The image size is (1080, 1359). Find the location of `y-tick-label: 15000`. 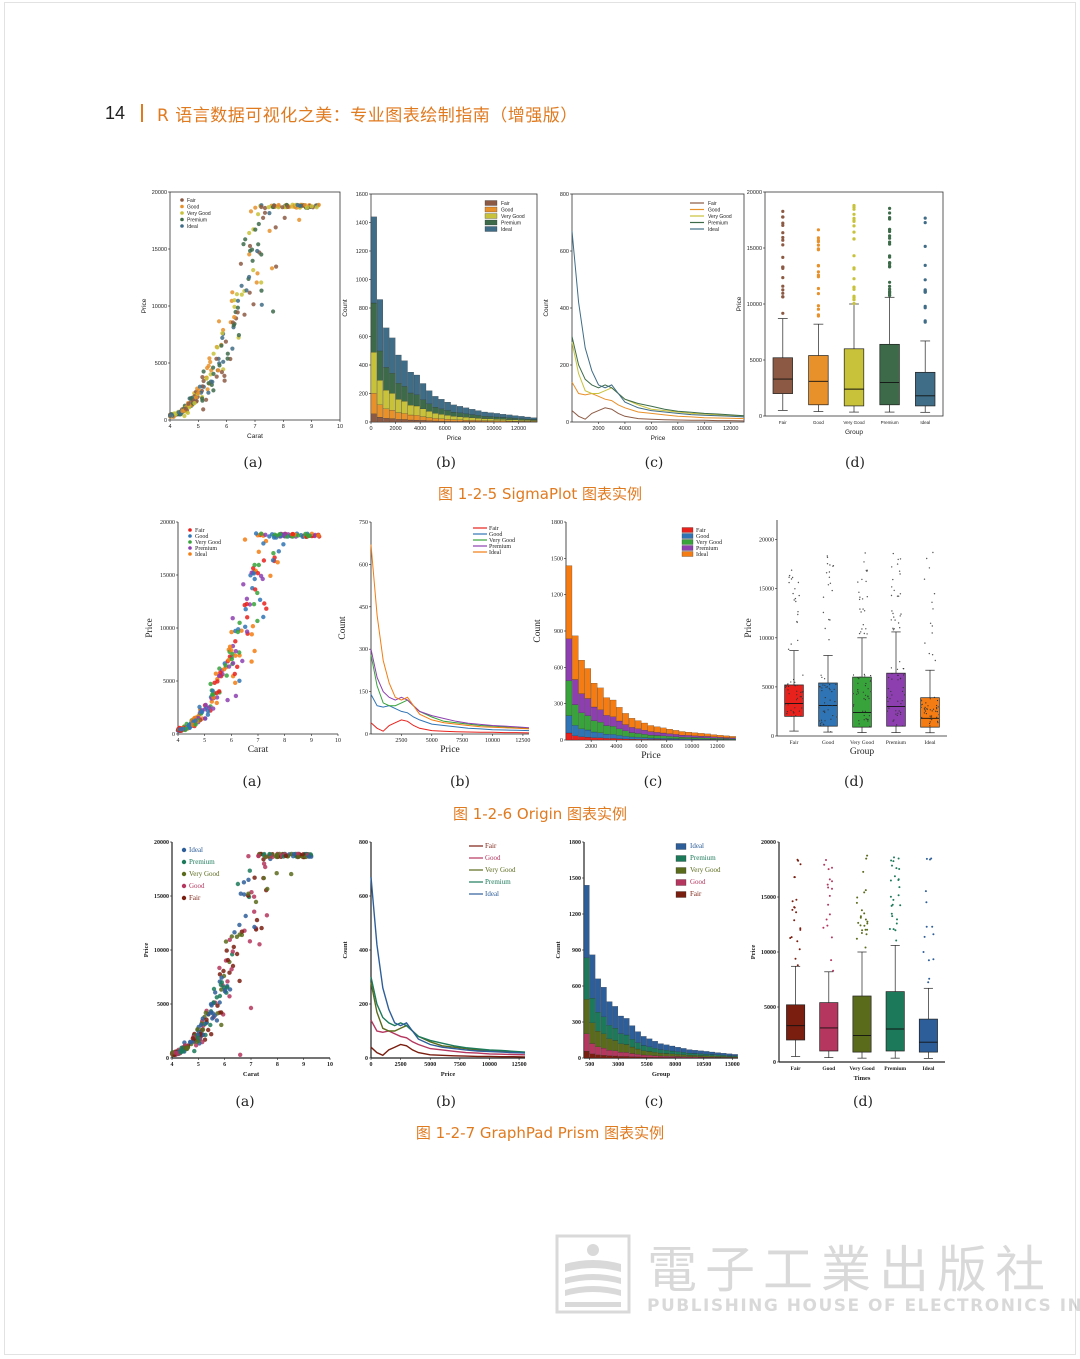

y-tick-label: 15000 is located at coordinates (754, 249).